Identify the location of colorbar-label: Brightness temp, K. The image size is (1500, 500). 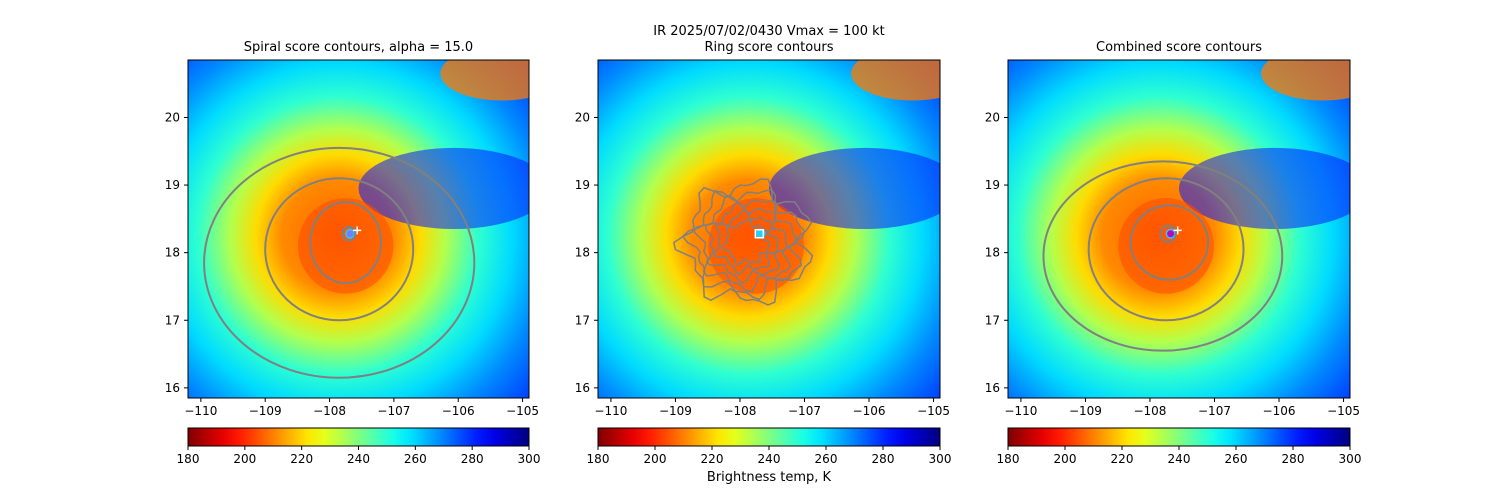
(769, 477).